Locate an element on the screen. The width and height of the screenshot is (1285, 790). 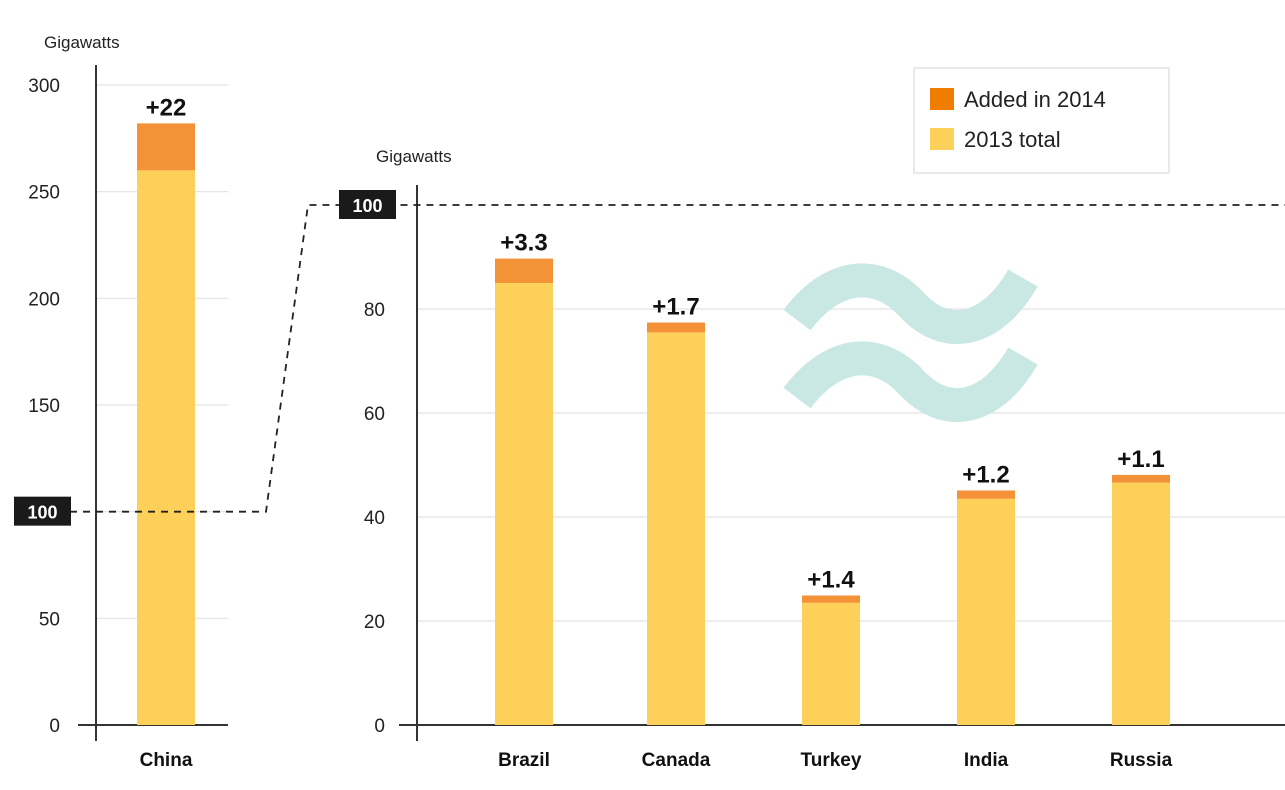
data-label: +1.2 is located at coordinates (985, 474).